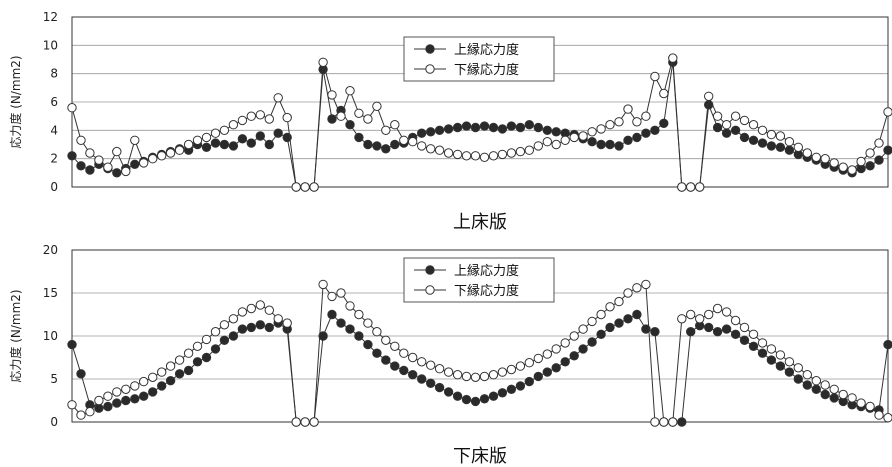 The width and height of the screenshot is (892, 467). I want to click on panel2-ytick-label: 20, so click(50, 250).